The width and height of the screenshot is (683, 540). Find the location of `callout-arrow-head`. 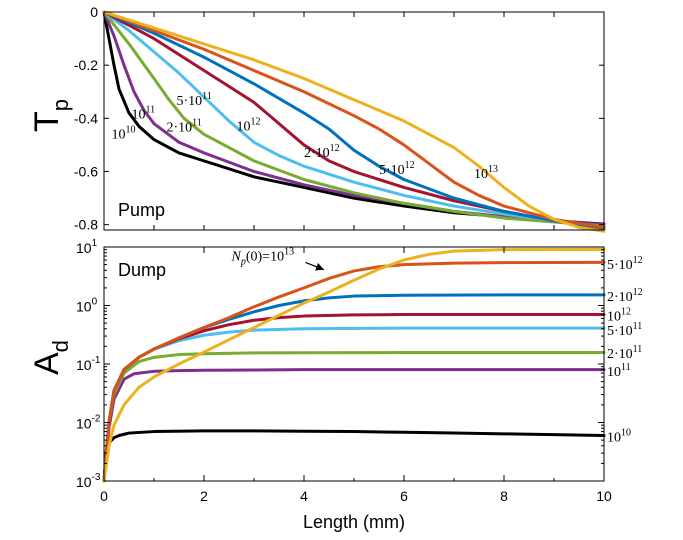

callout-arrow-head is located at coordinates (319, 267).